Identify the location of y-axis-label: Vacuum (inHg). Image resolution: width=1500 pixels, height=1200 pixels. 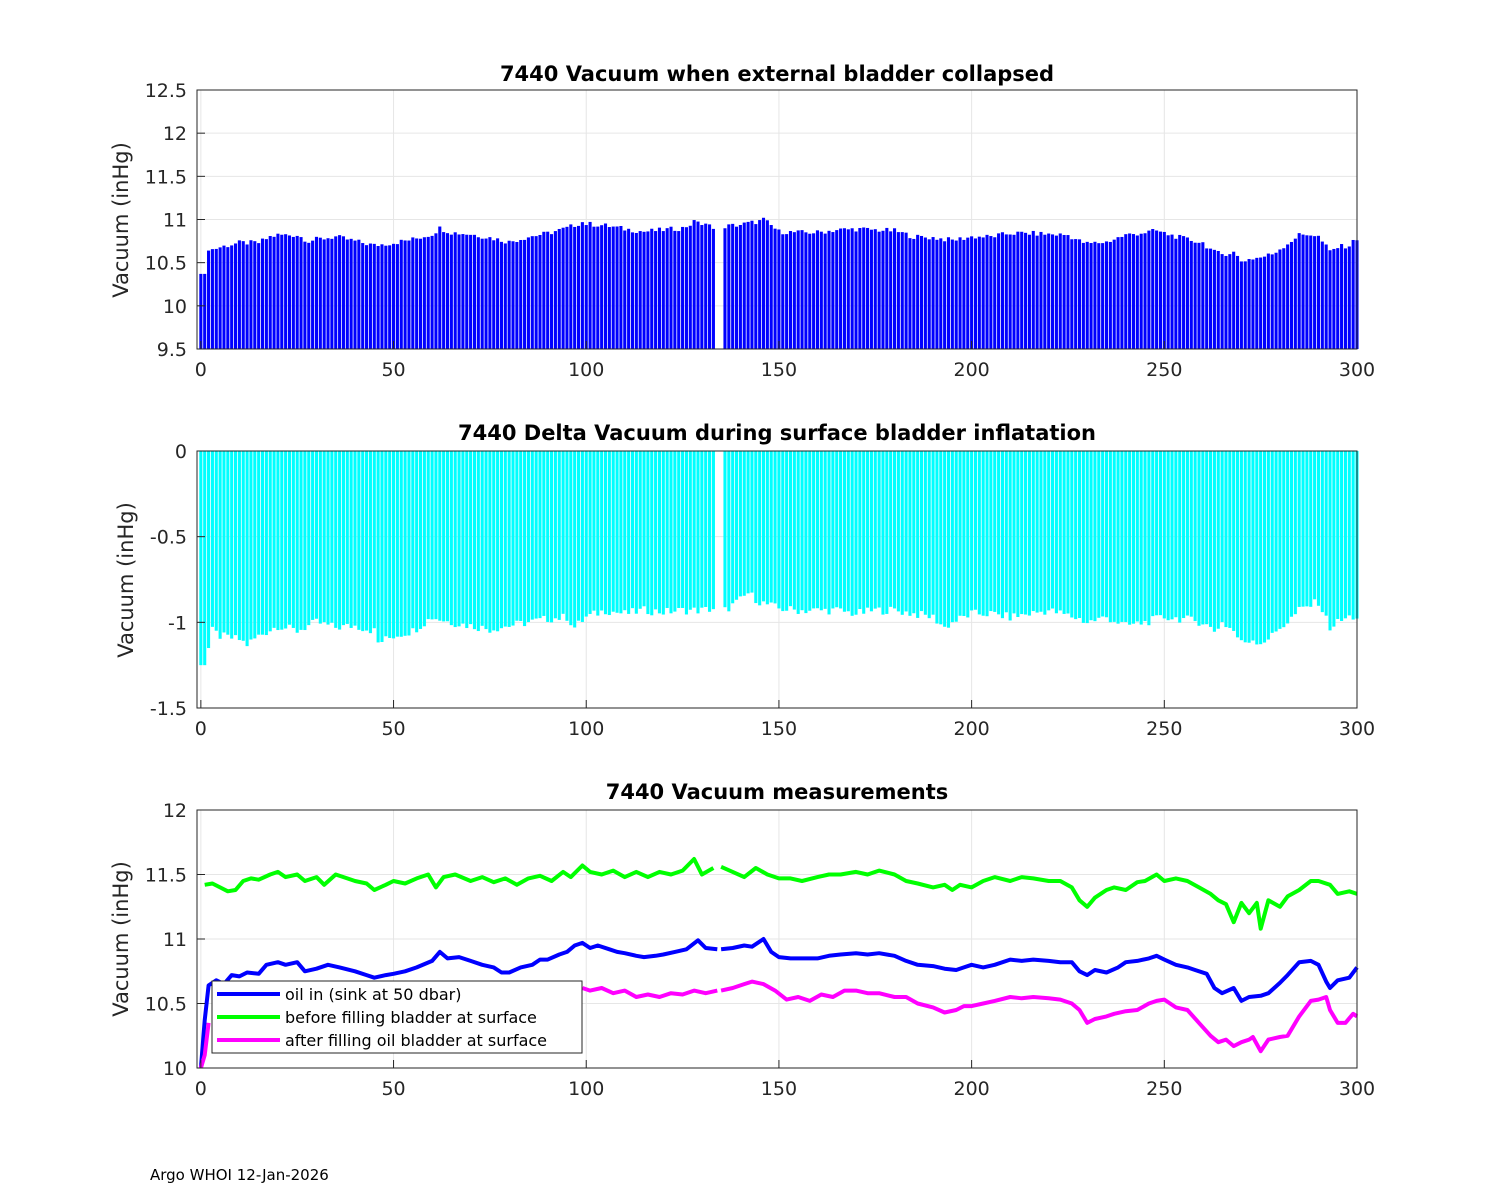
(126, 580).